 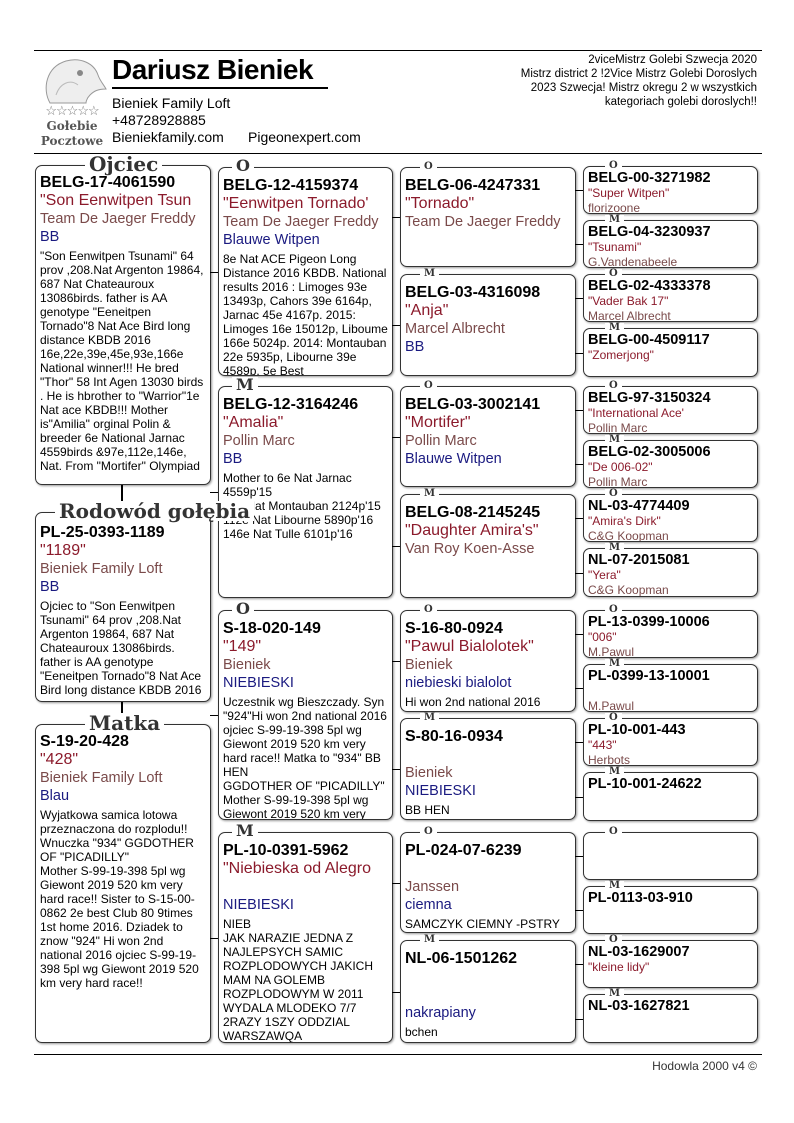 What do you see at coordinates (649, 232) in the screenshot?
I see `ring-number: BELG-04-3230937` at bounding box center [649, 232].